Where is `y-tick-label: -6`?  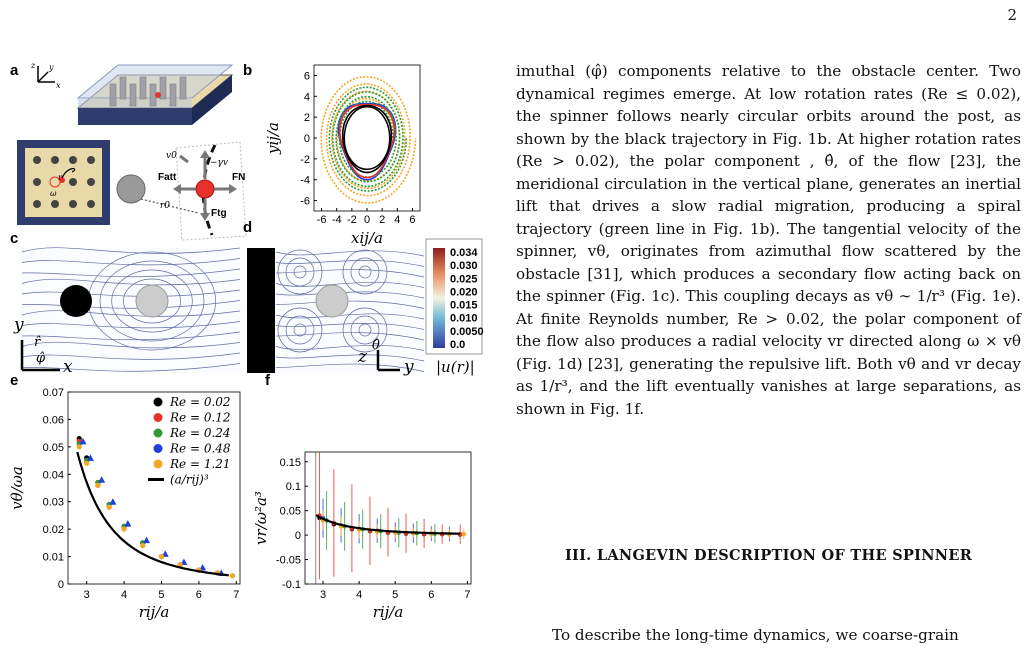
y-tick-label: -6 is located at coordinates (305, 202).